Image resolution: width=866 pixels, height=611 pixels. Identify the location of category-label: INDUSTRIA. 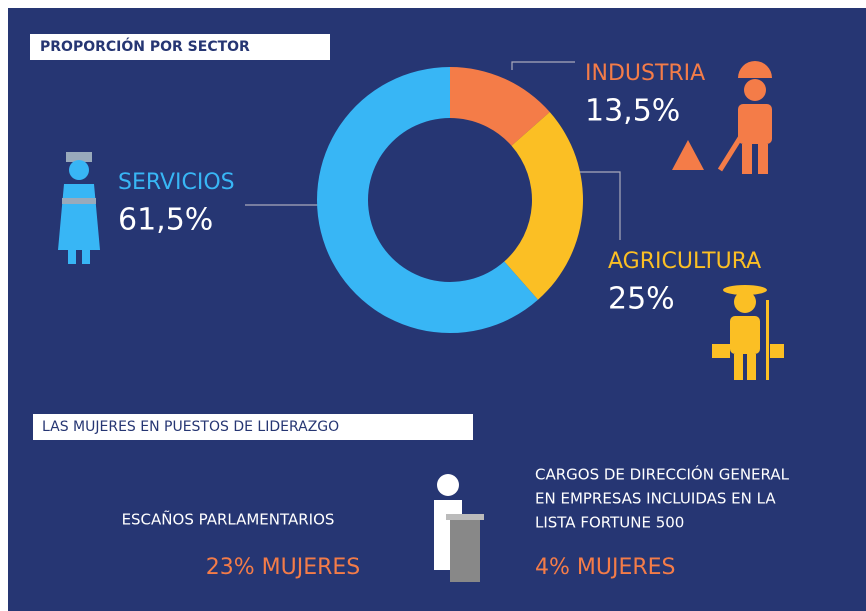
(645, 73).